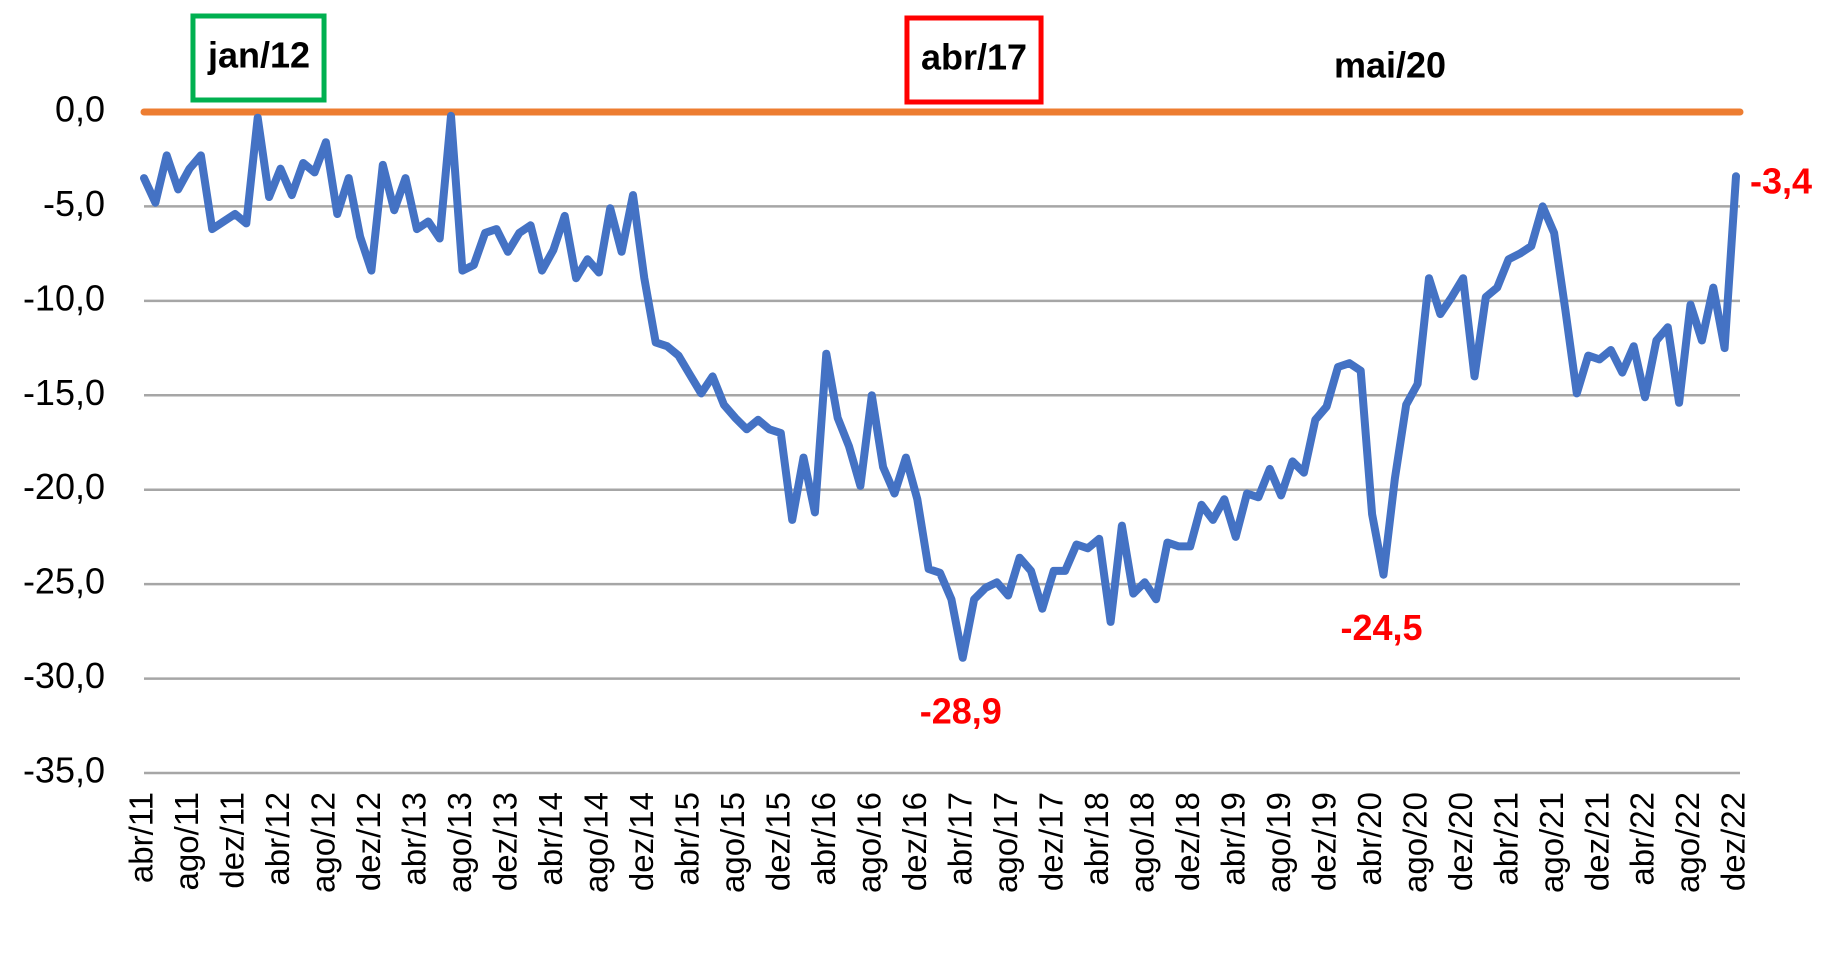 The width and height of the screenshot is (1831, 969). Describe the element at coordinates (1278, 842) in the screenshot. I see `x-tick-label: ago/19` at that location.